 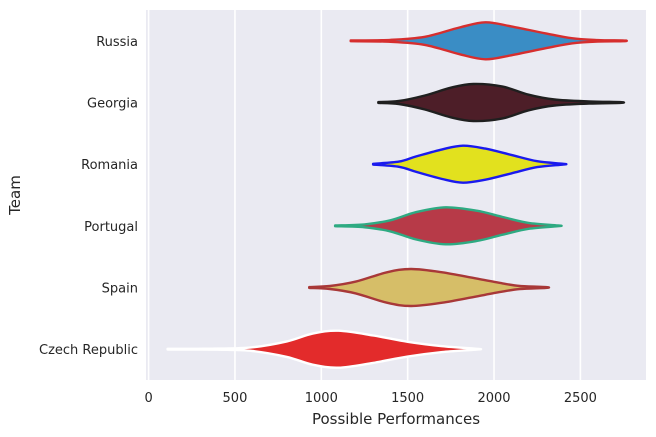 I want to click on x-axis-label: Possible Performances, so click(x=396, y=419).